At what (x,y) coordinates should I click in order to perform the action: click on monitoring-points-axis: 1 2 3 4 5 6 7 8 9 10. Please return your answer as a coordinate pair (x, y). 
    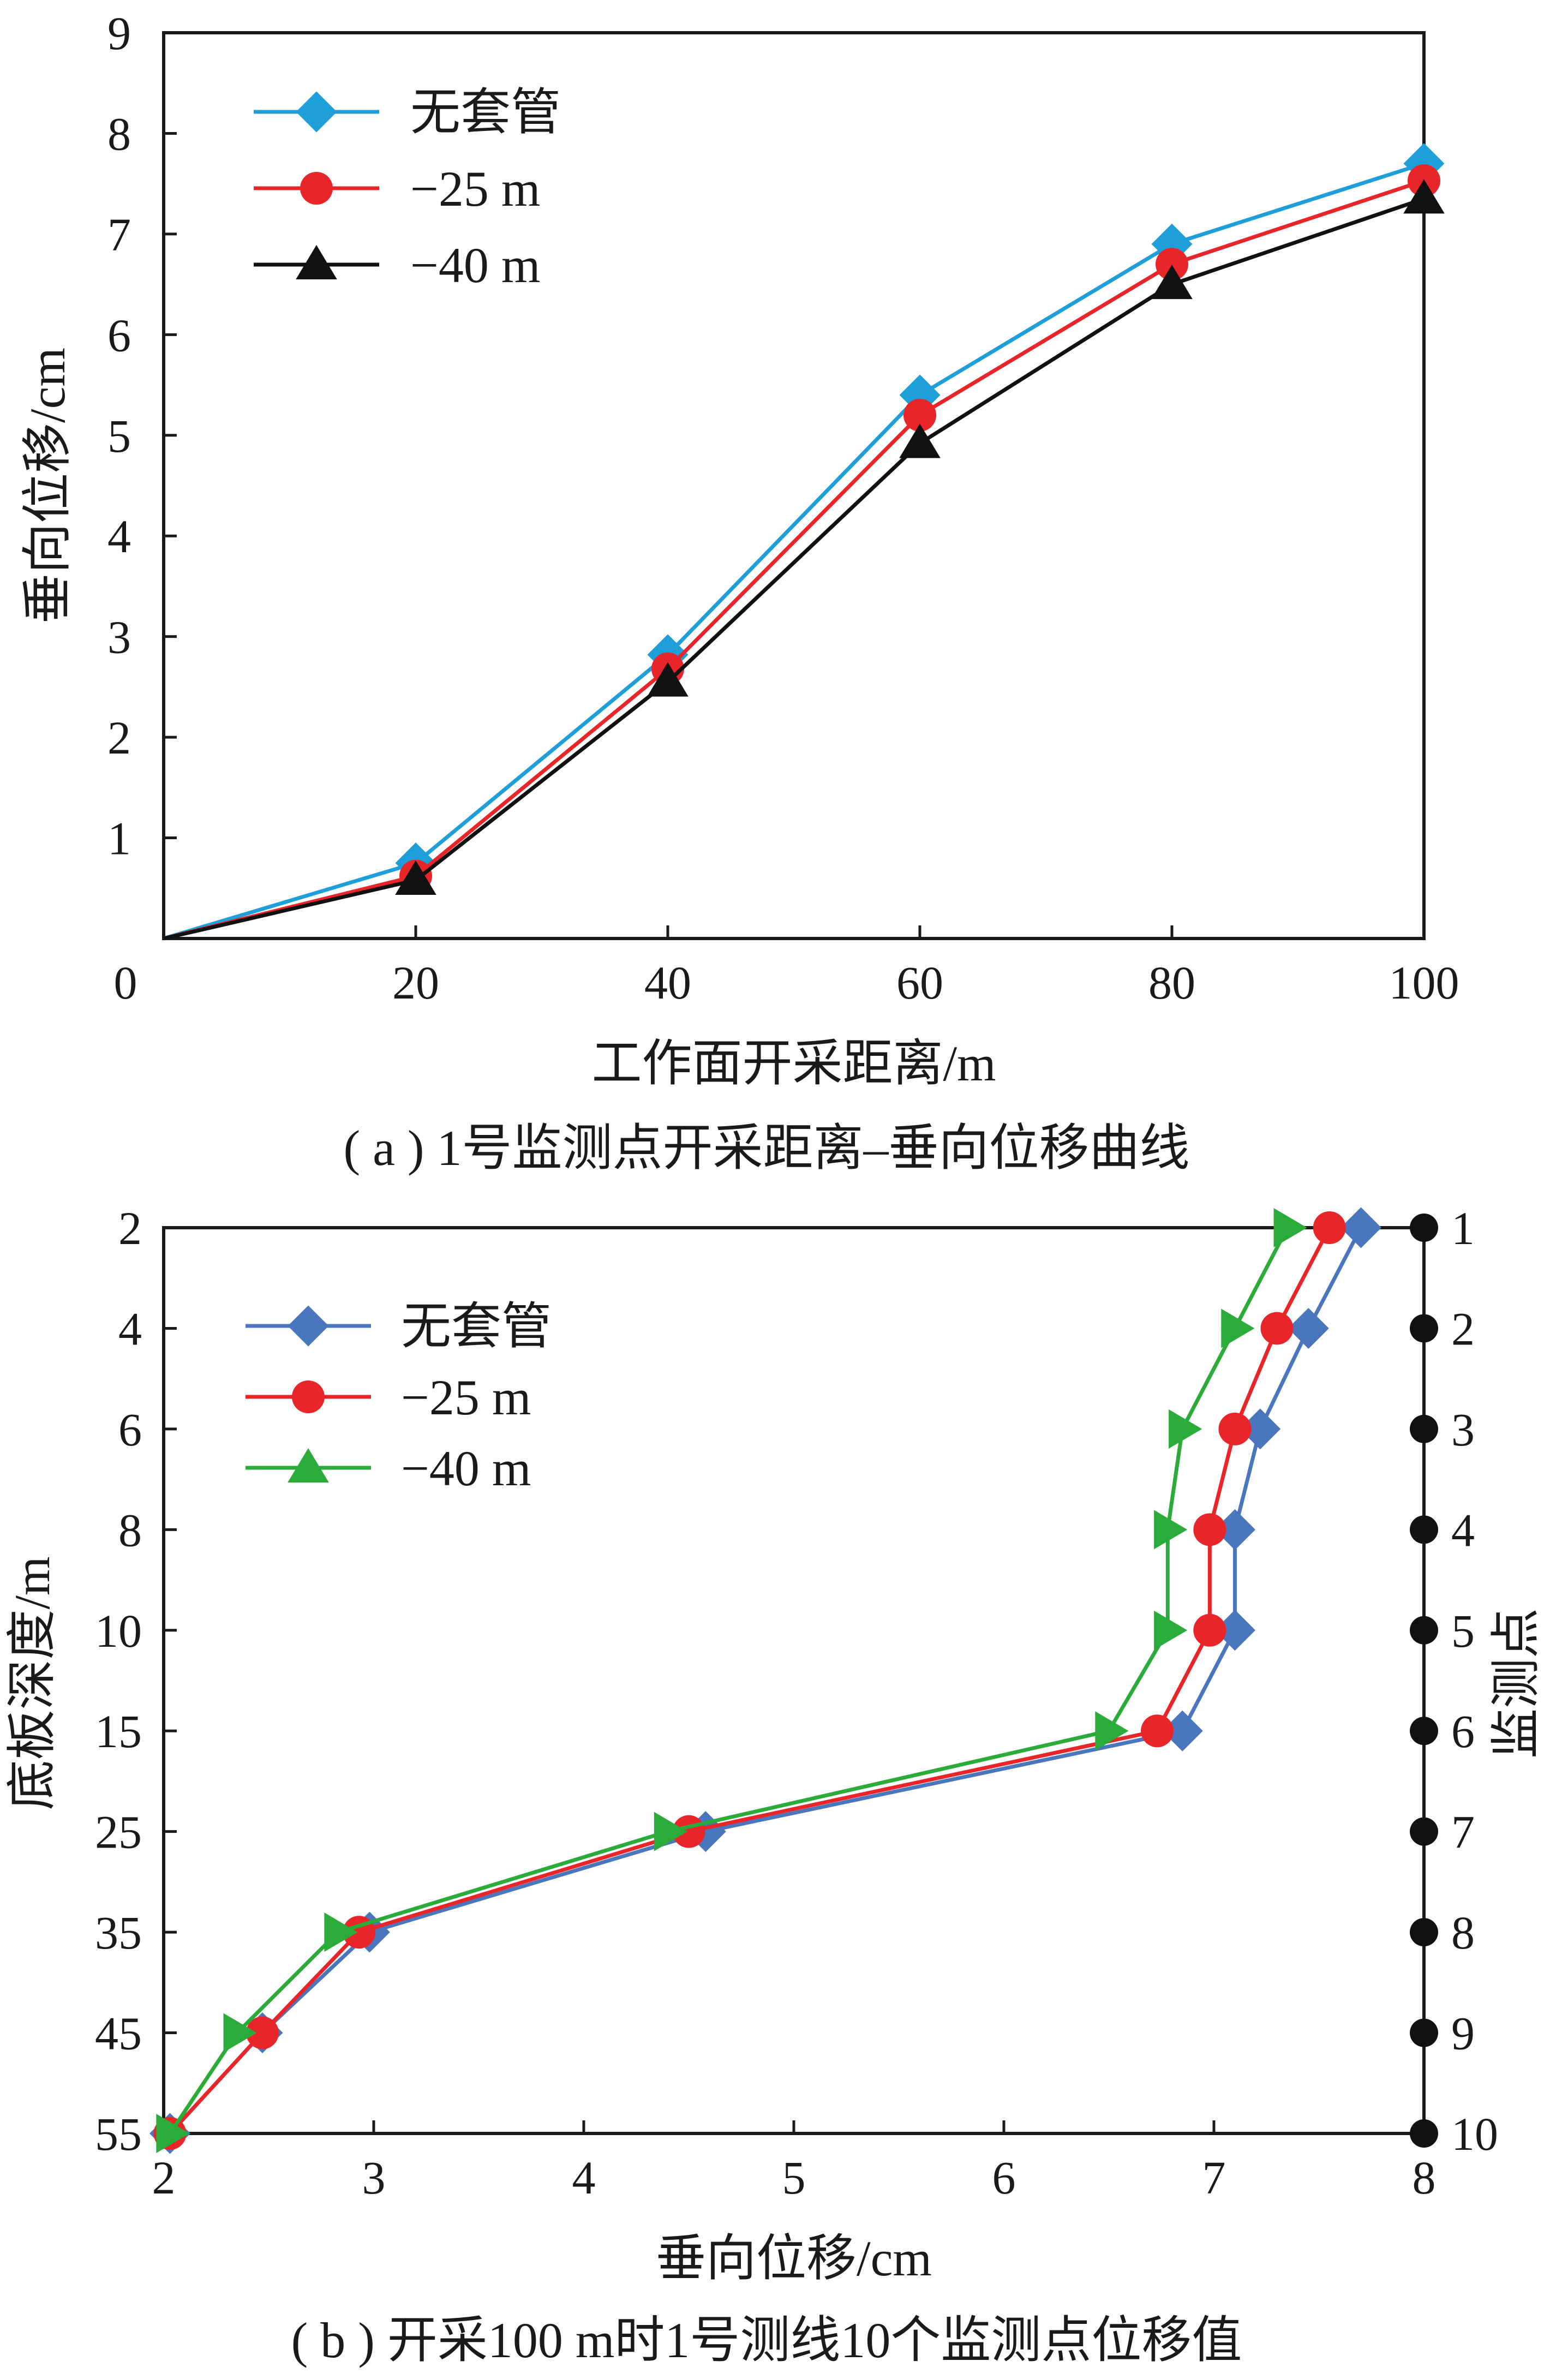
    Looking at the image, I should click on (1454, 1681).